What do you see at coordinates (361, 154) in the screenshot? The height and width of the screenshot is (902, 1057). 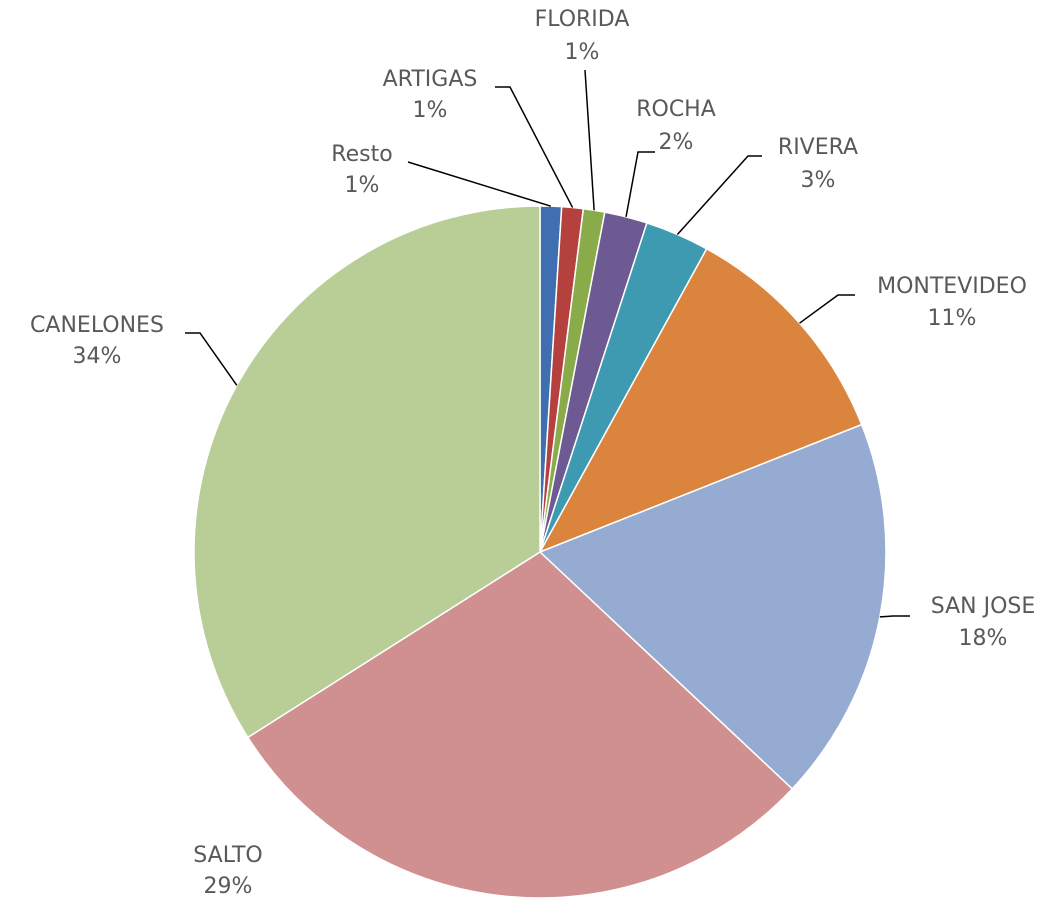 I see `slice-label: Resto` at bounding box center [361, 154].